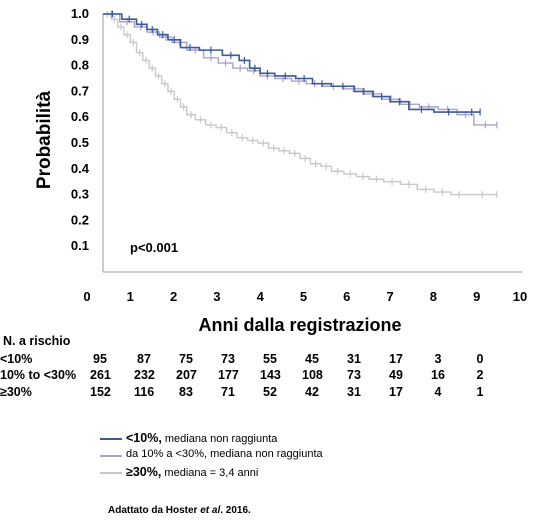 The width and height of the screenshot is (537, 525). What do you see at coordinates (80, 116) in the screenshot?
I see `y-tick-label: 0.6` at bounding box center [80, 116].